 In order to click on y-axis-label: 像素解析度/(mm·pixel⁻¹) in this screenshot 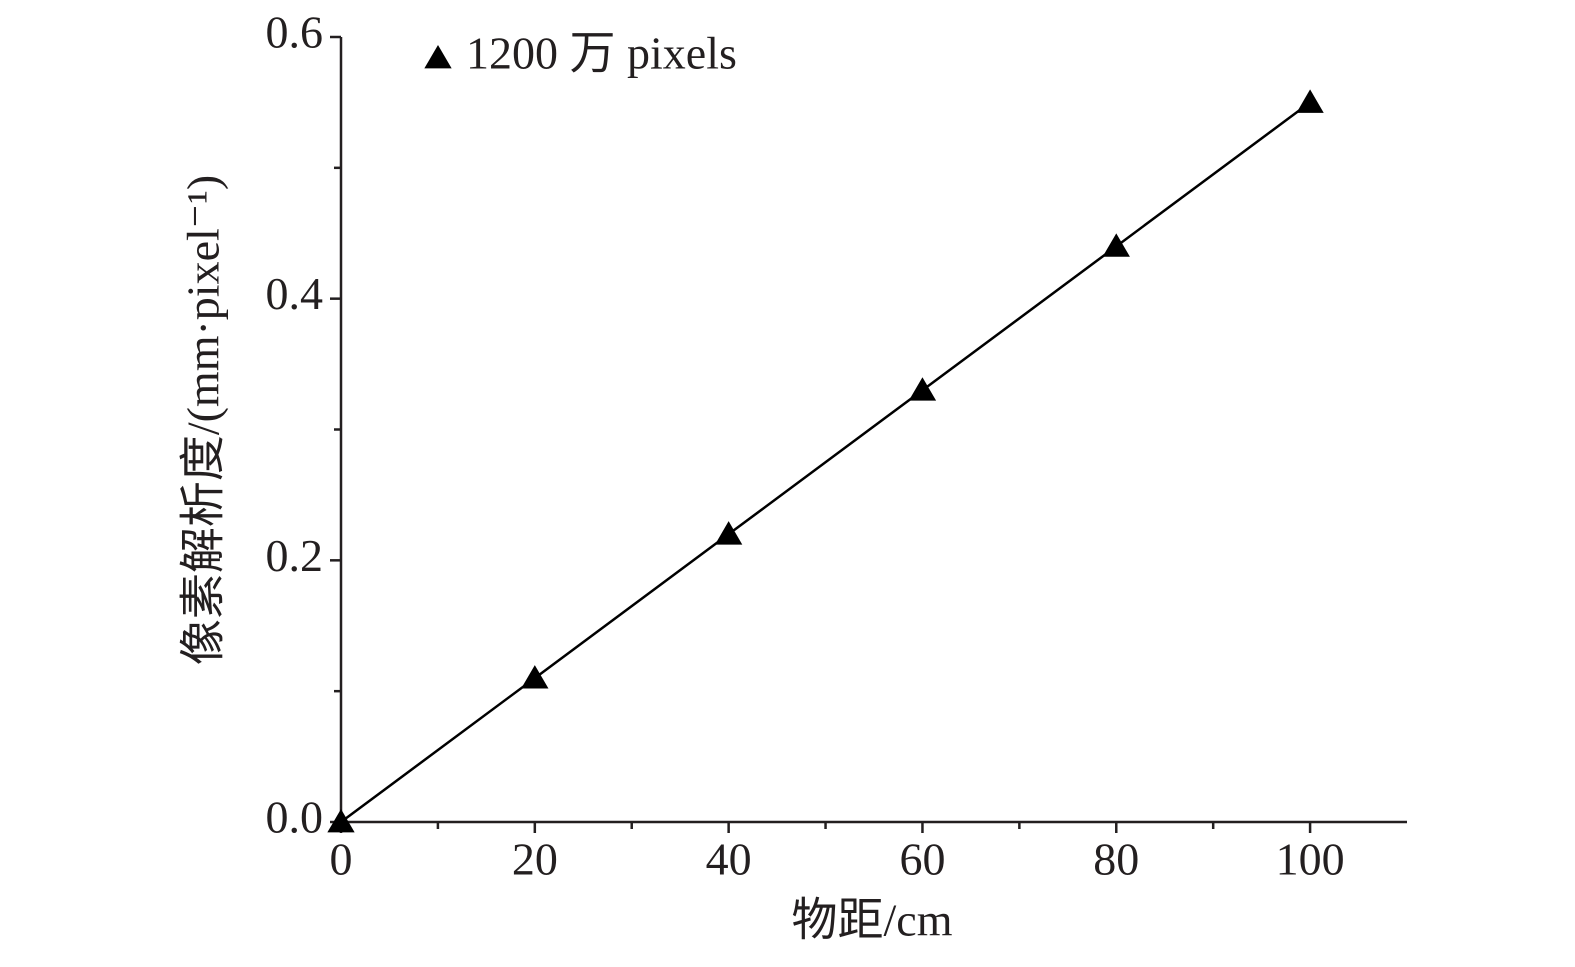, I will do `click(203, 420)`.